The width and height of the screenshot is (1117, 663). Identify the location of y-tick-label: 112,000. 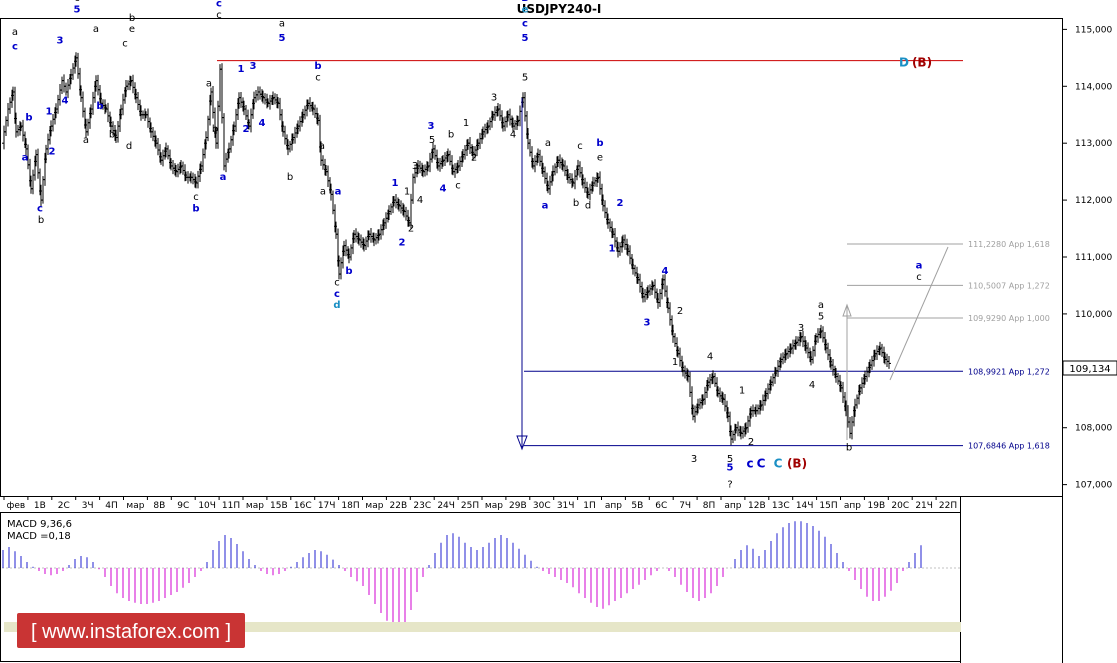
(1093, 201).